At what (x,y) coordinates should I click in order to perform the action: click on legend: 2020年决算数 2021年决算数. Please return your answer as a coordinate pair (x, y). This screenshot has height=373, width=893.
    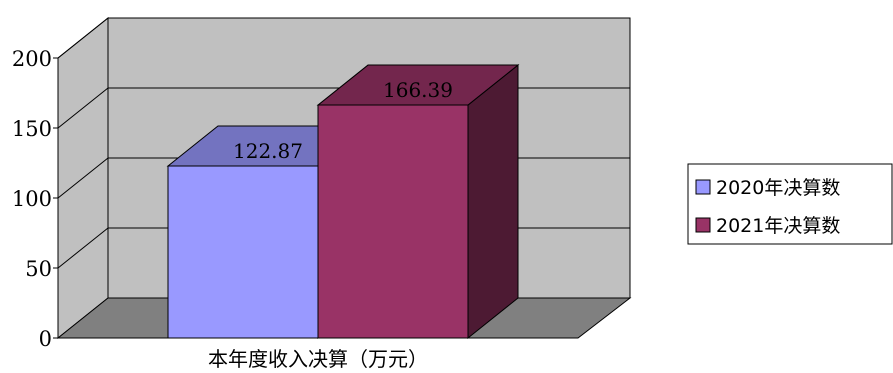
    Looking at the image, I should click on (790, 204).